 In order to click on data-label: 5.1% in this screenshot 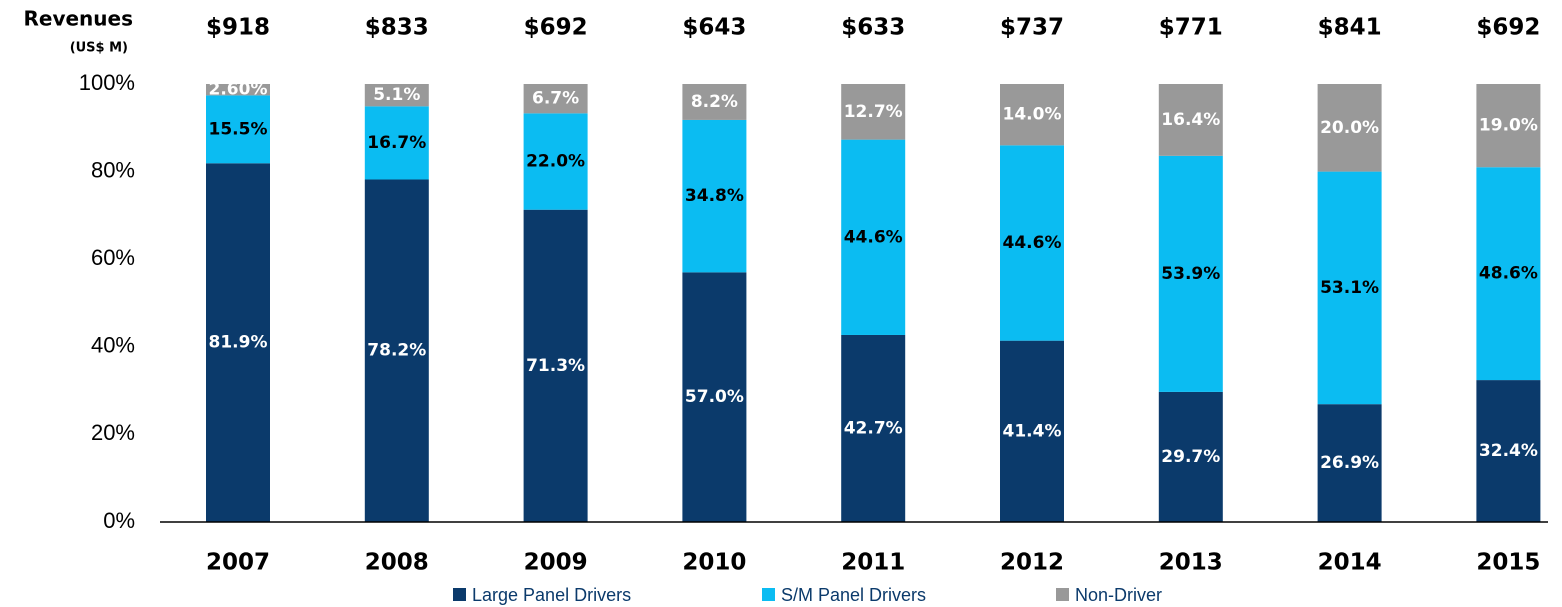, I will do `click(396, 95)`.